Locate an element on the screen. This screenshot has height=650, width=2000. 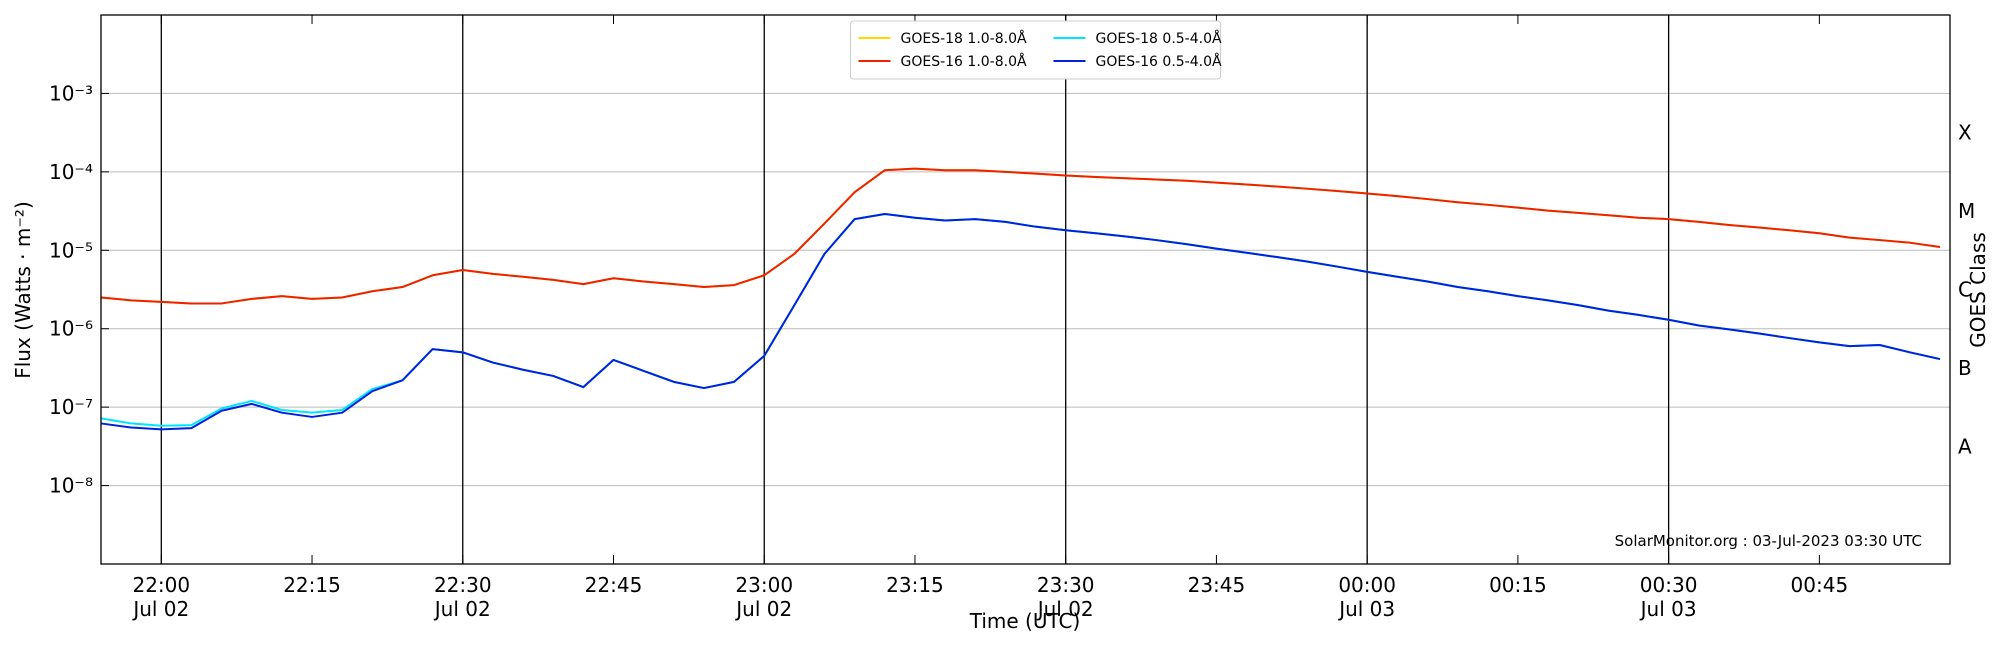
x-axis-label: Time (UTC) is located at coordinates (1025, 621).